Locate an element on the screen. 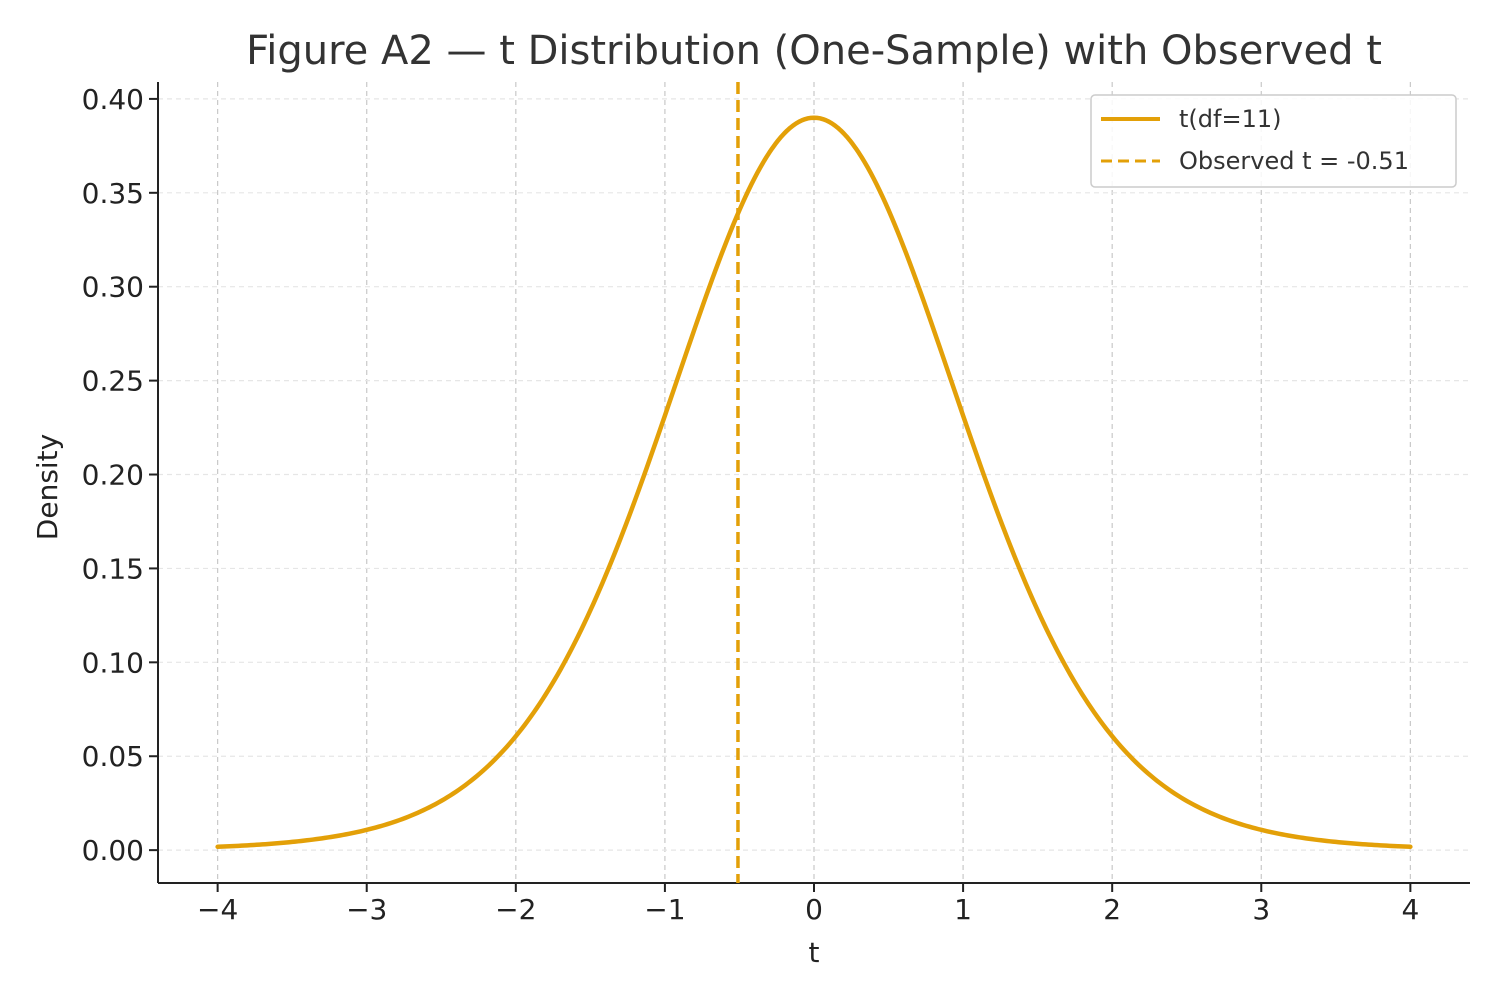 The height and width of the screenshot is (1000, 1500). y-tick-label: 0.35 is located at coordinates (113, 193).